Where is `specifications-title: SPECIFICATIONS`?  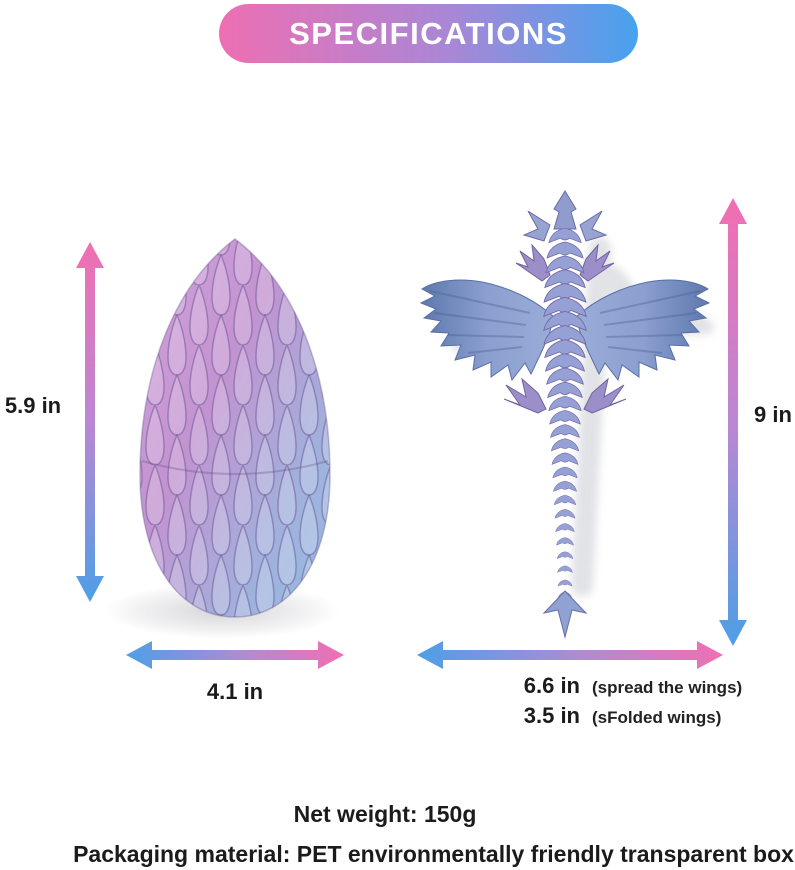 specifications-title: SPECIFICATIONS is located at coordinates (428, 33).